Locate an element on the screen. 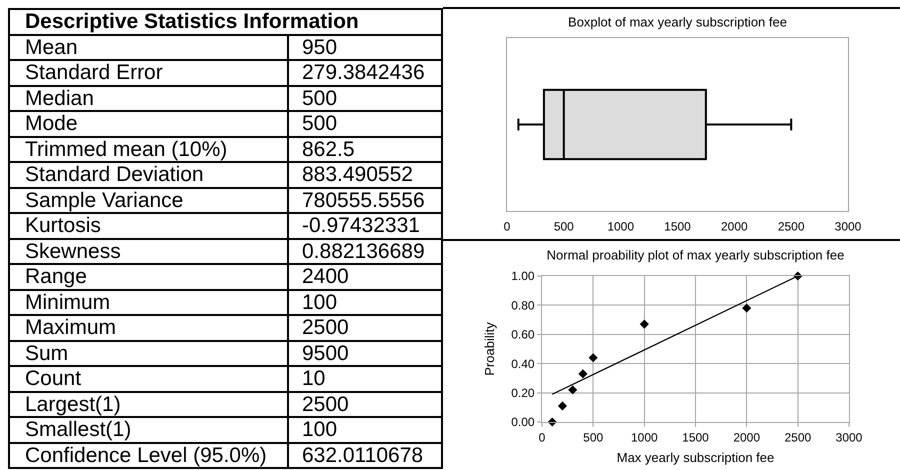  data-label: 862.5 is located at coordinates (364, 150).